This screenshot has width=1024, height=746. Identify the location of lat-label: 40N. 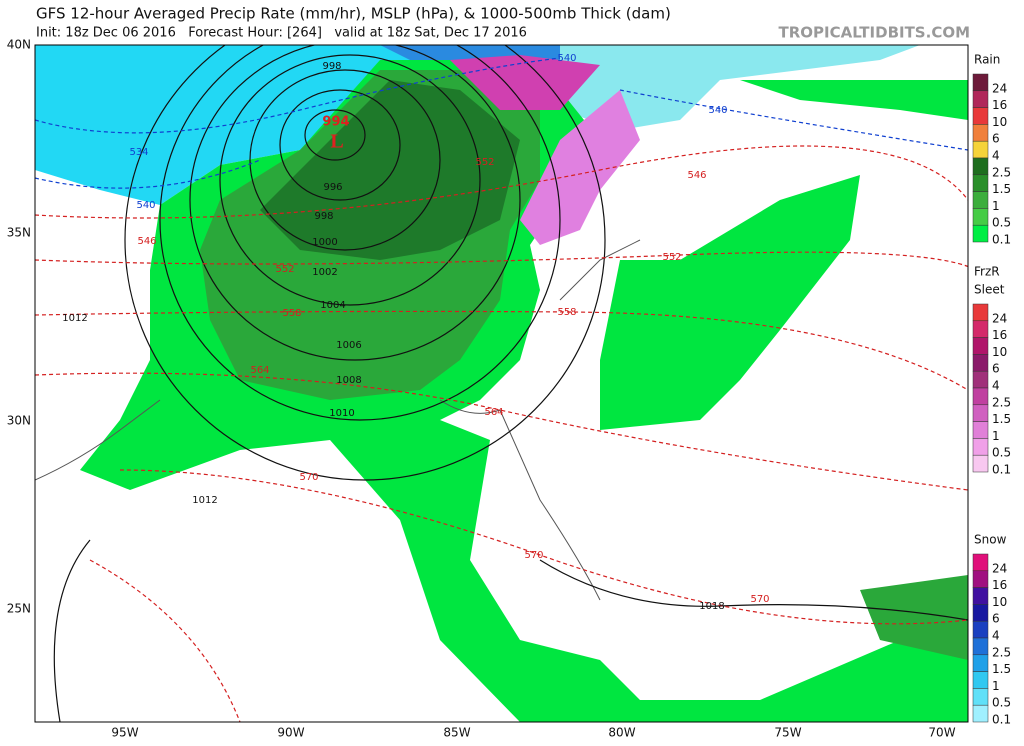
(19, 45).